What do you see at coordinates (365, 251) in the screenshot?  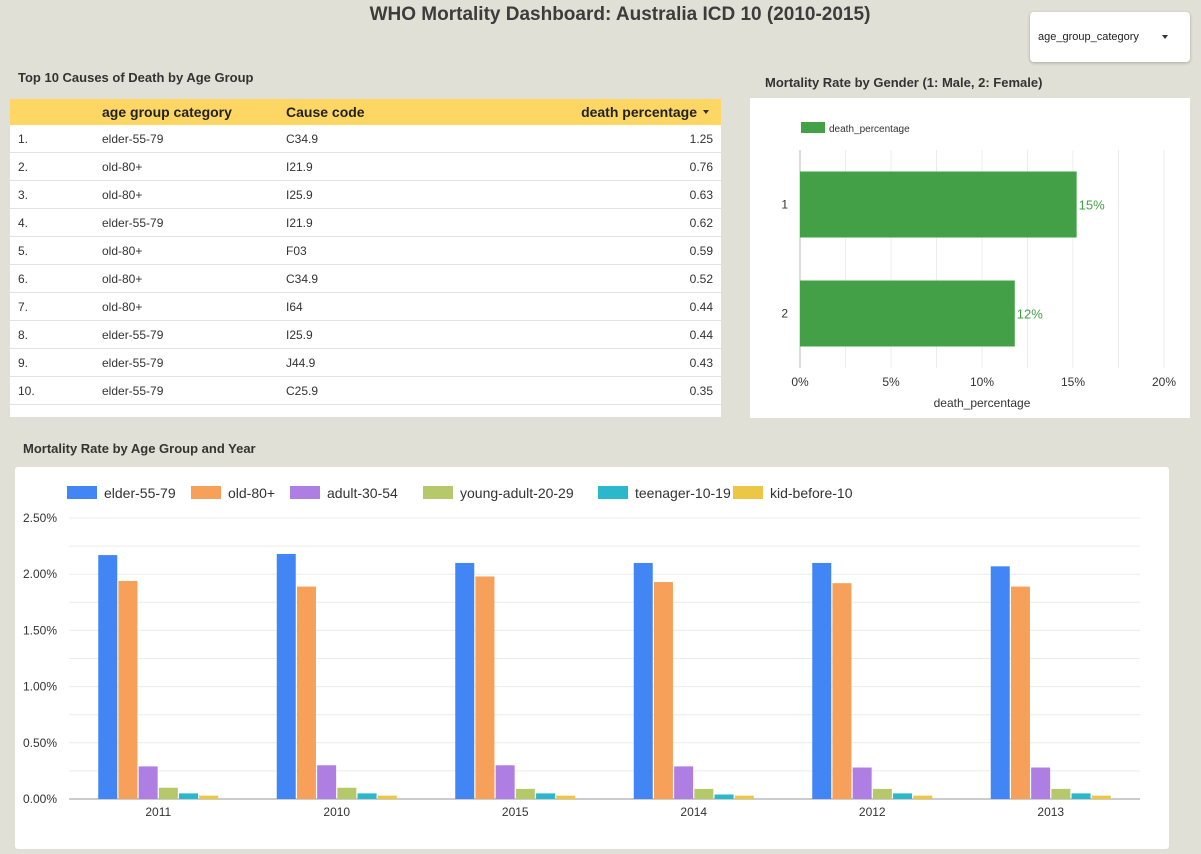 I see `table-row: 5. old-80+ F03 0.59` at bounding box center [365, 251].